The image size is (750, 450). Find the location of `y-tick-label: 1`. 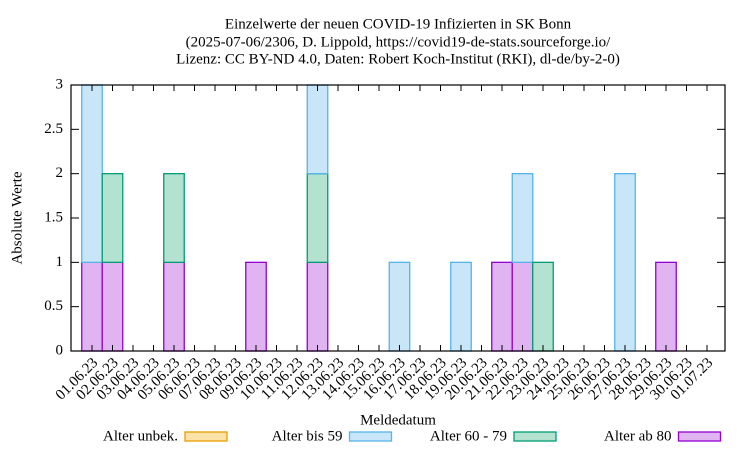

y-tick-label: 1 is located at coordinates (60, 262).